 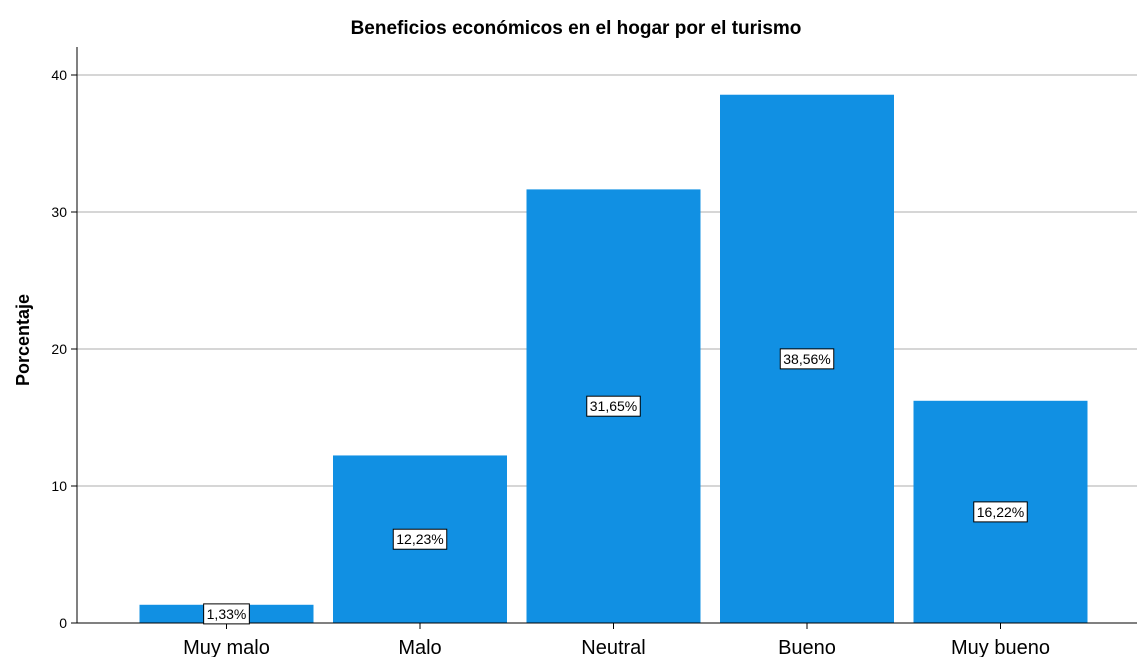 I want to click on y-tick-label: 0, so click(x=63, y=623).